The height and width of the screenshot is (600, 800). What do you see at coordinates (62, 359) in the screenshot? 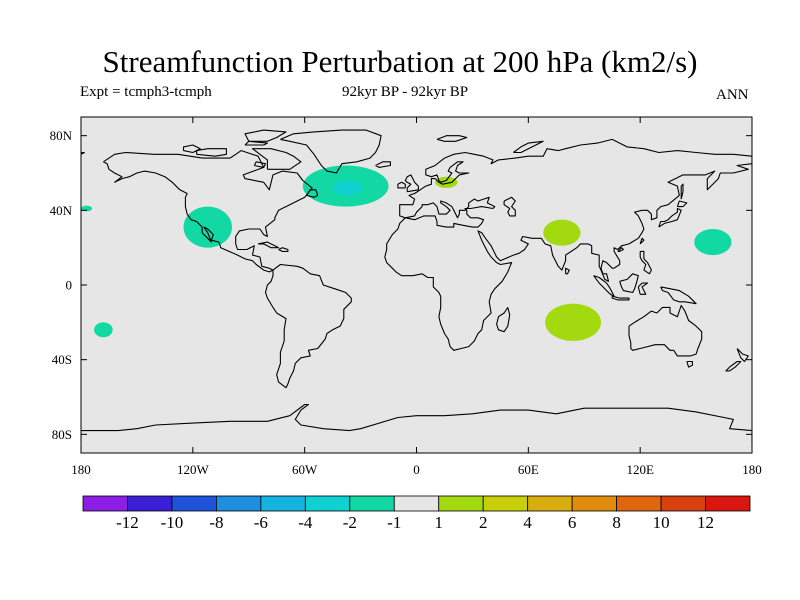
I see `lat-tick-label: 40S` at bounding box center [62, 359].